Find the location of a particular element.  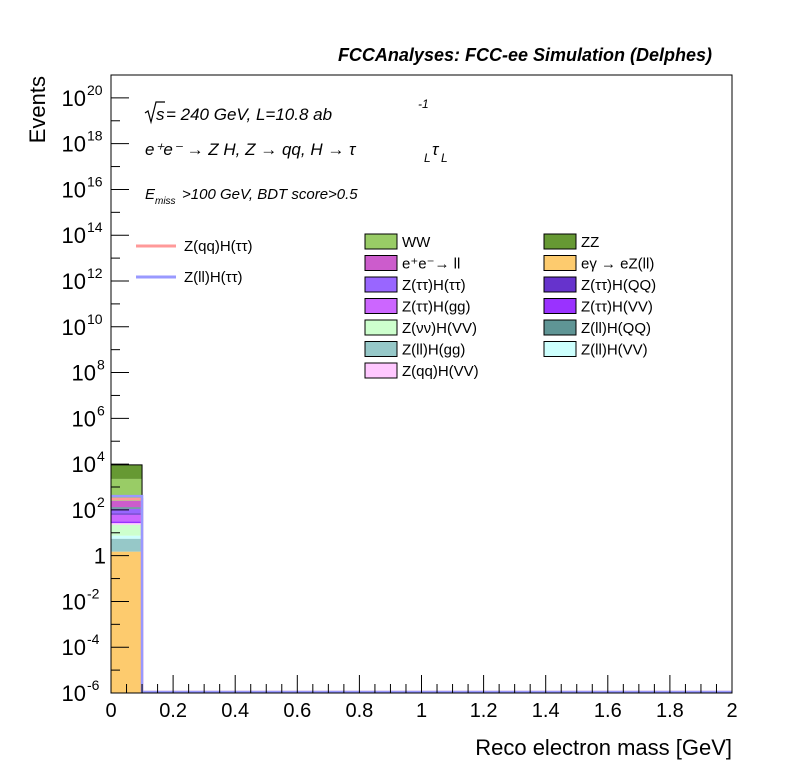

sqrt-s-label: s is located at coordinates (160, 114).